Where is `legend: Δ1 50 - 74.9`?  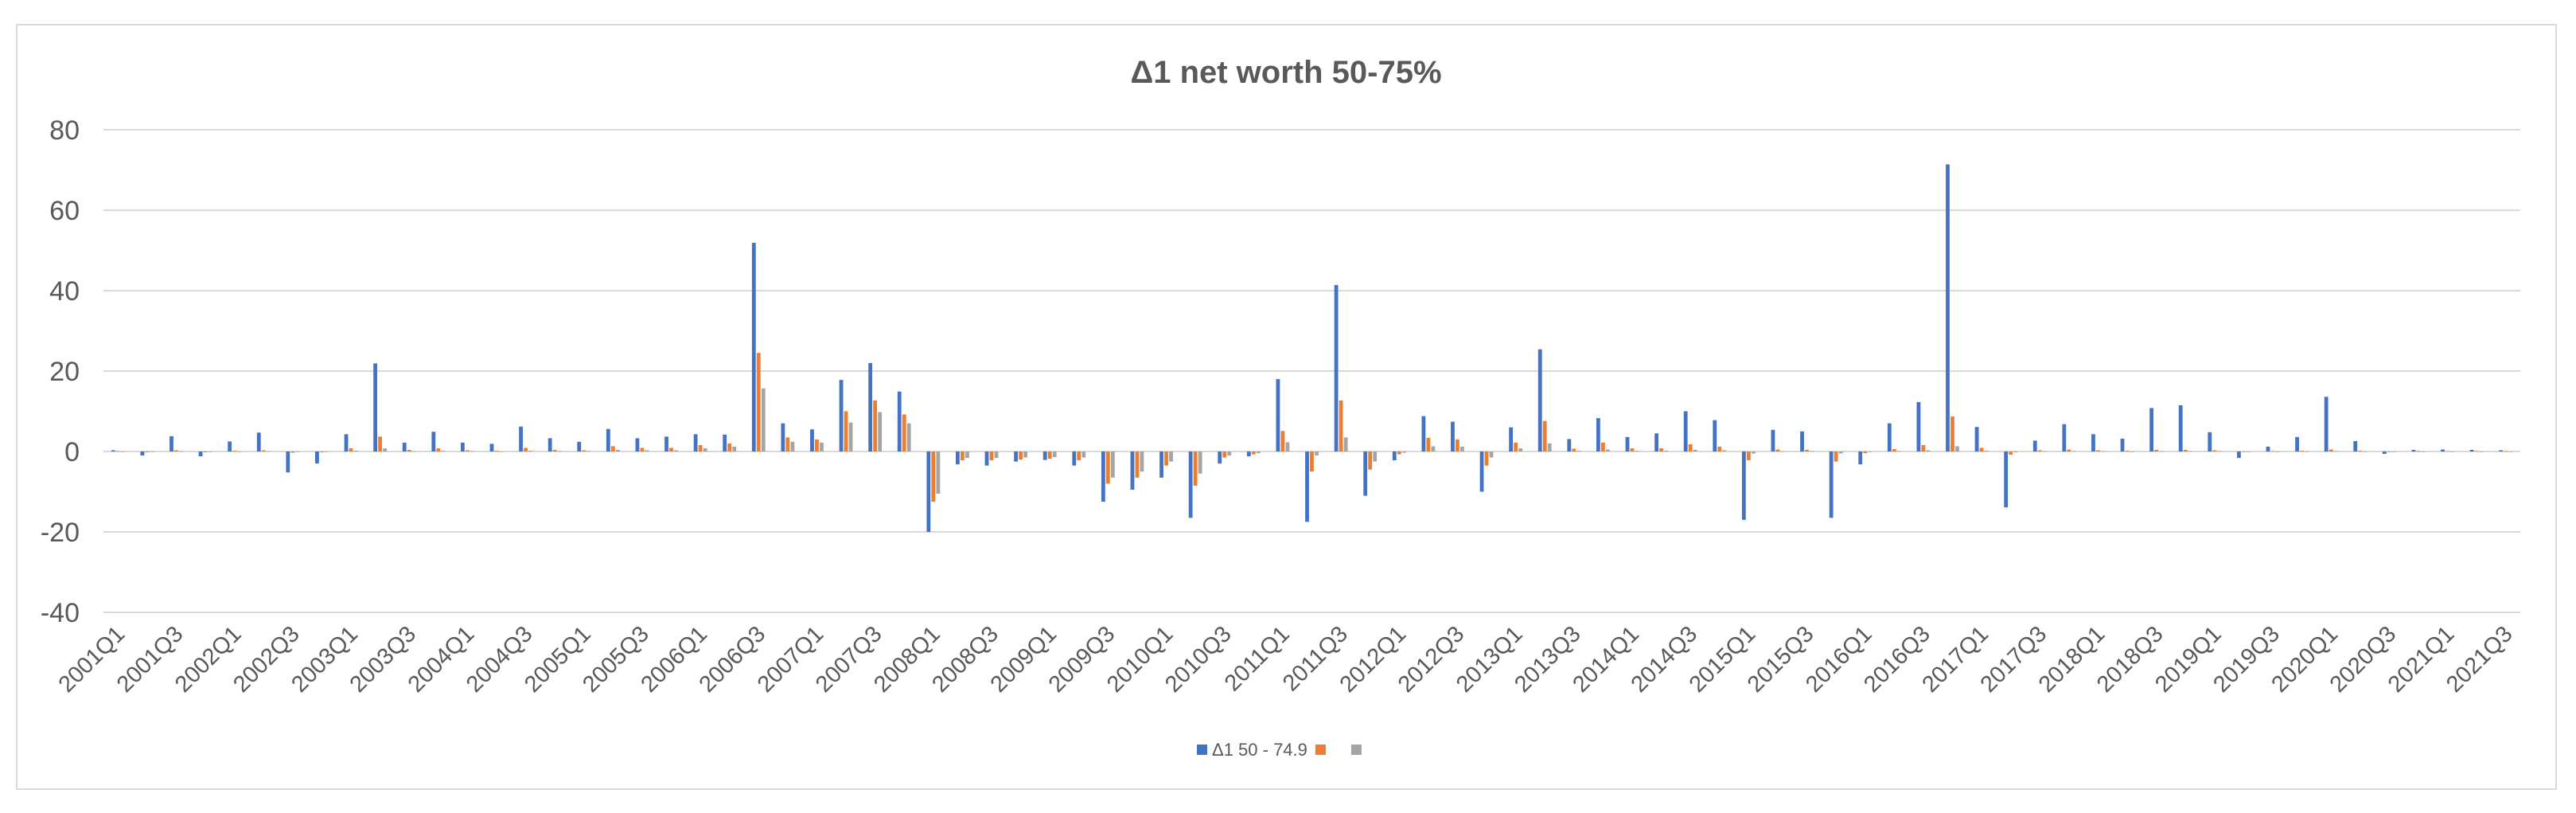
legend: Δ1 50 - 74.9 is located at coordinates (1279, 750).